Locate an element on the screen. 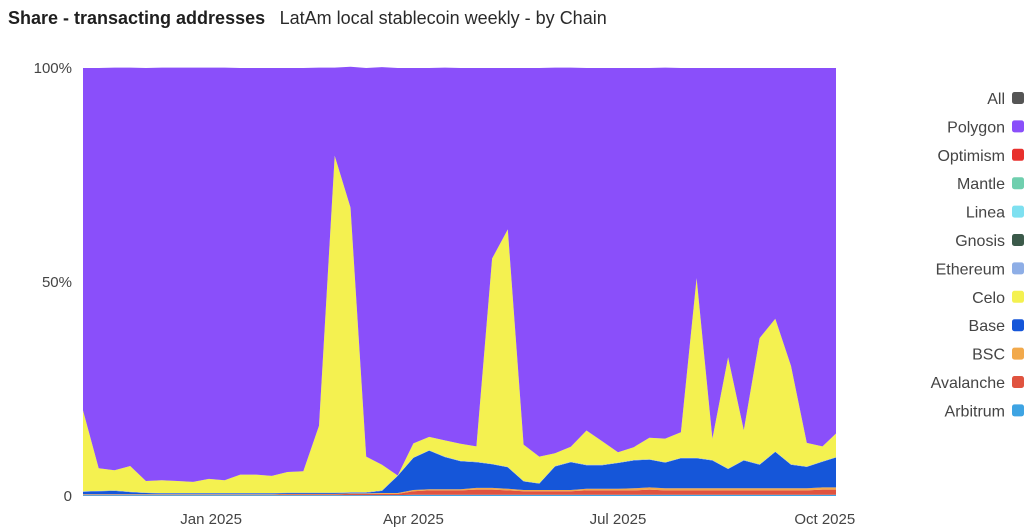 This screenshot has width=1032, height=531. legend-label: Base is located at coordinates (987, 326).